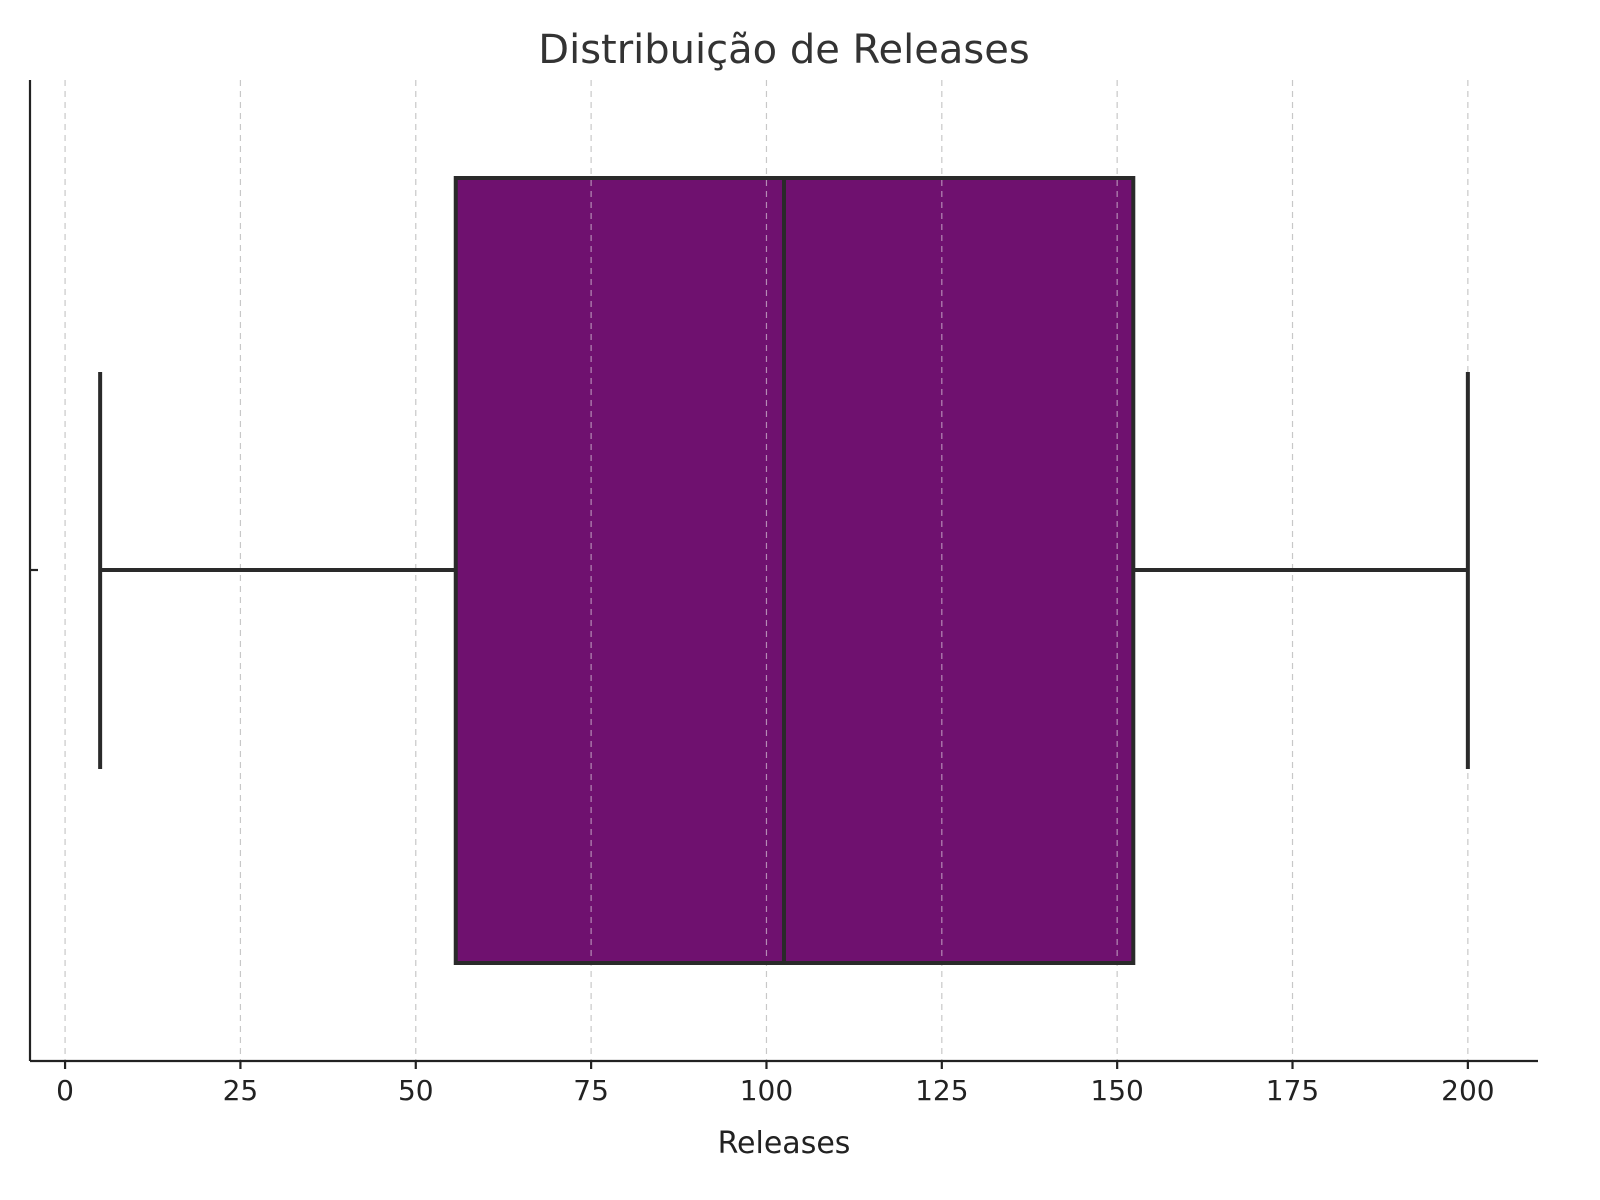 The image size is (1600, 1200). What do you see at coordinates (941, 1090) in the screenshot?
I see `x-tick-label-125: 125` at bounding box center [941, 1090].